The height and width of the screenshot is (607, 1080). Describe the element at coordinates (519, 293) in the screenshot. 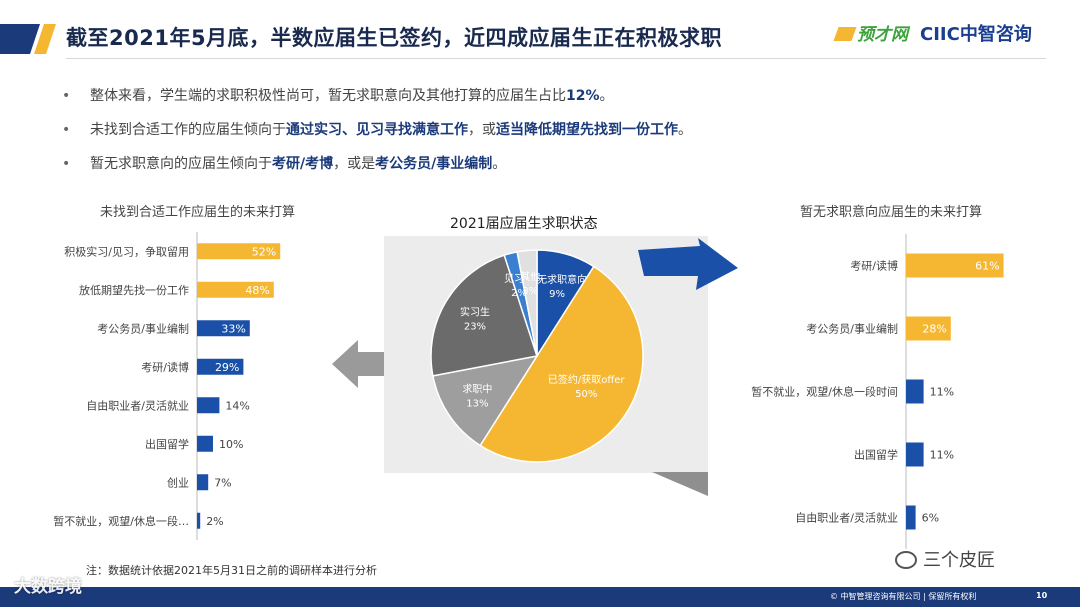

I see `pie-slice-value: 2%` at that location.